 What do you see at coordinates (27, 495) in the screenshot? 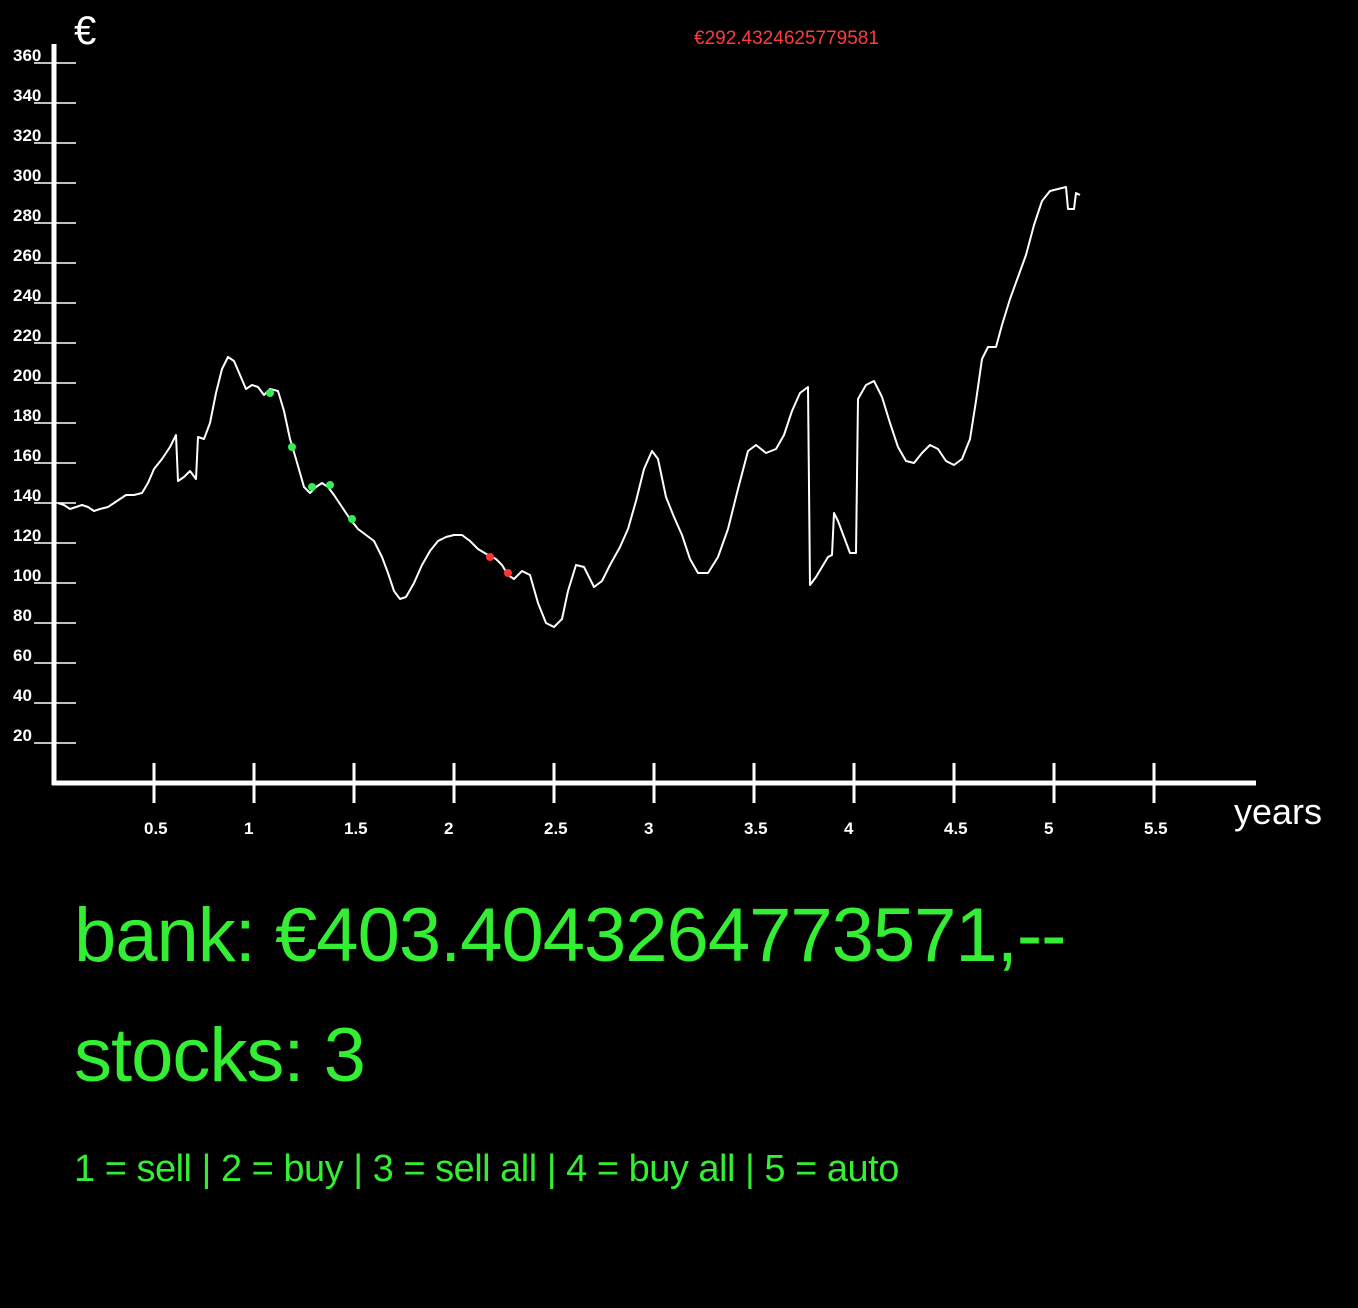
I see `y-tick-label: 140` at bounding box center [27, 495].